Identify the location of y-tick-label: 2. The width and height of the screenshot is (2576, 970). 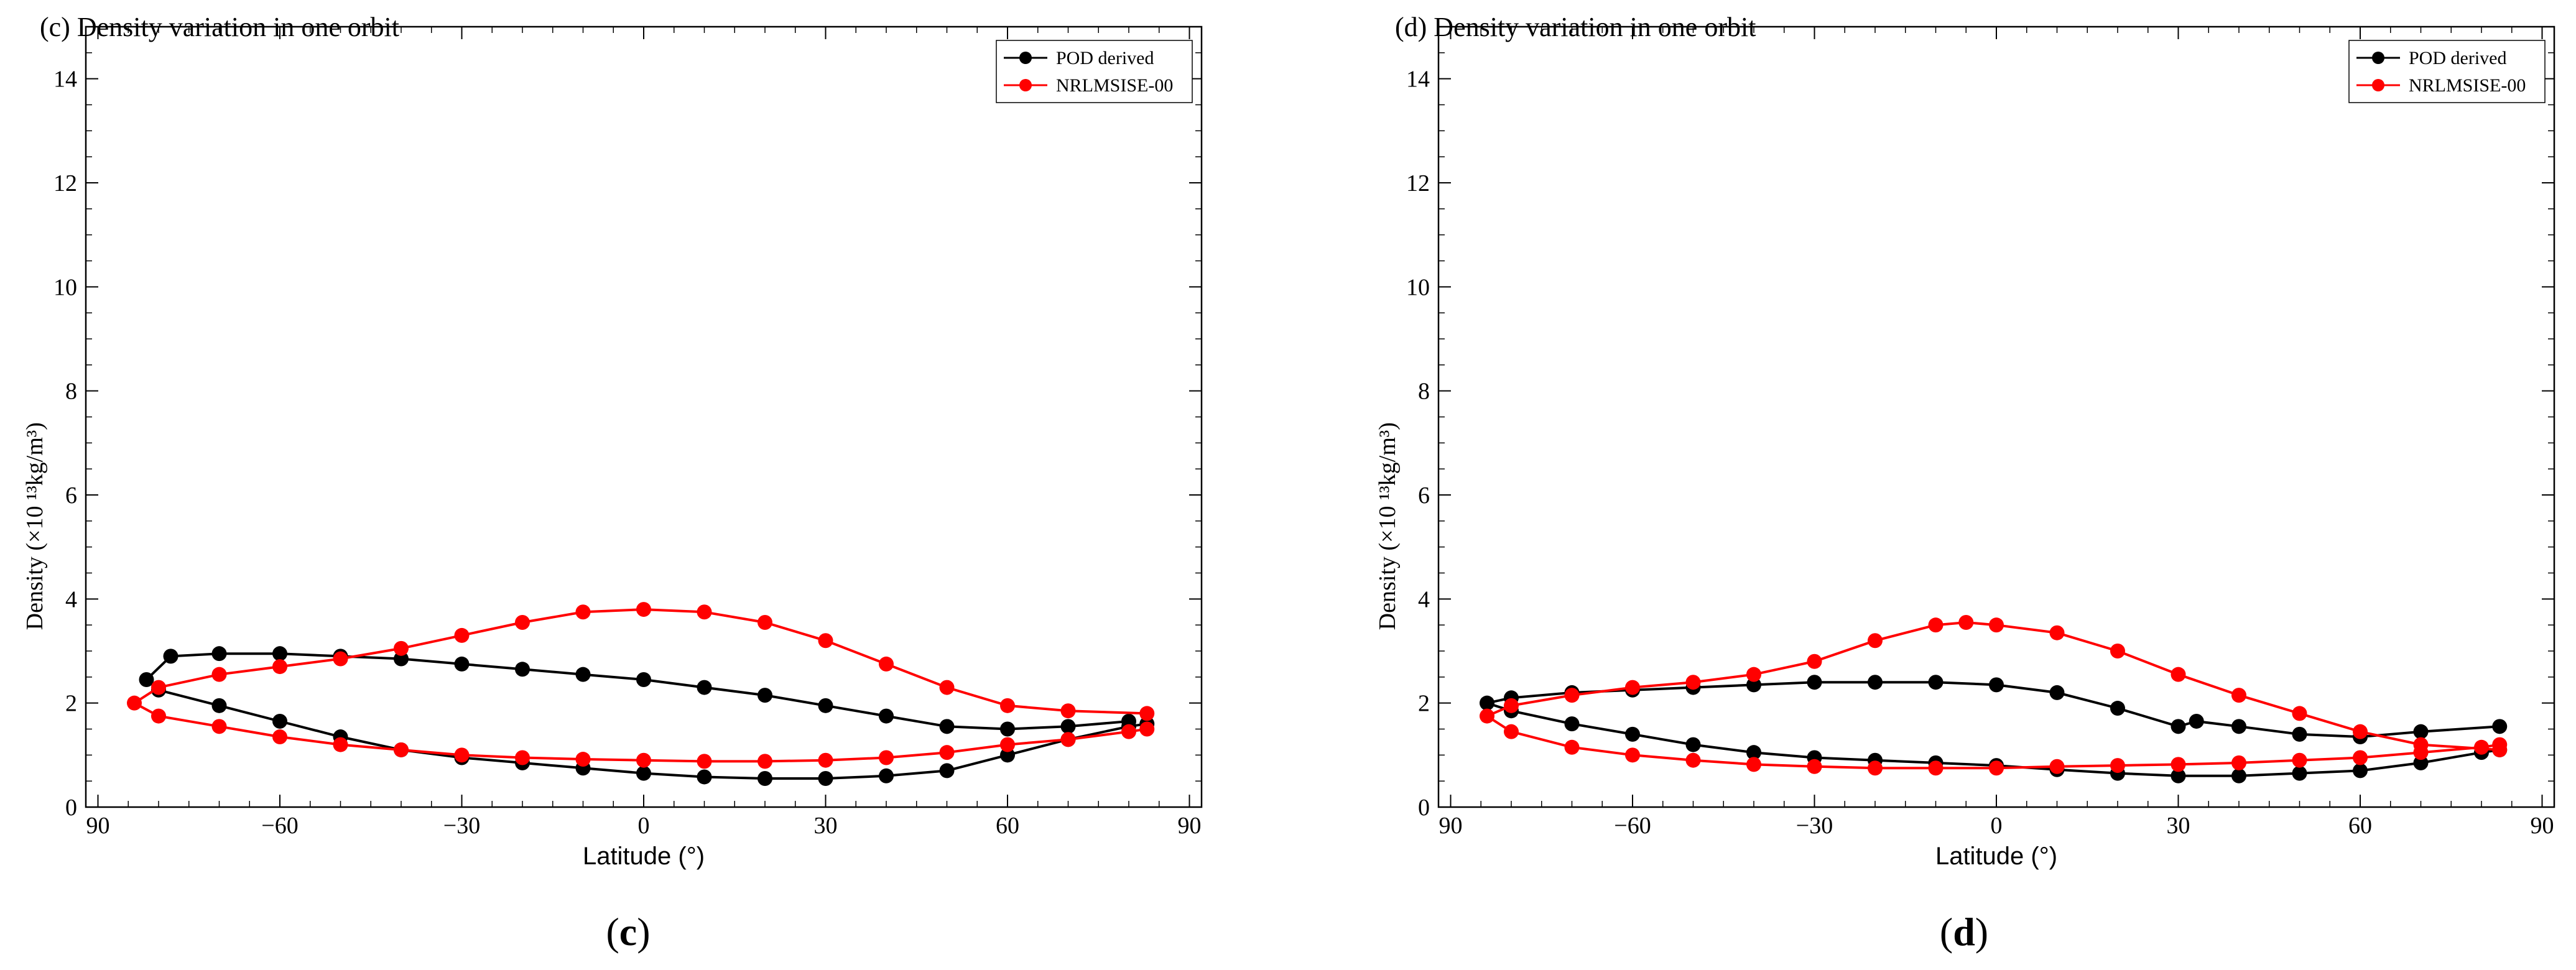
(71, 704).